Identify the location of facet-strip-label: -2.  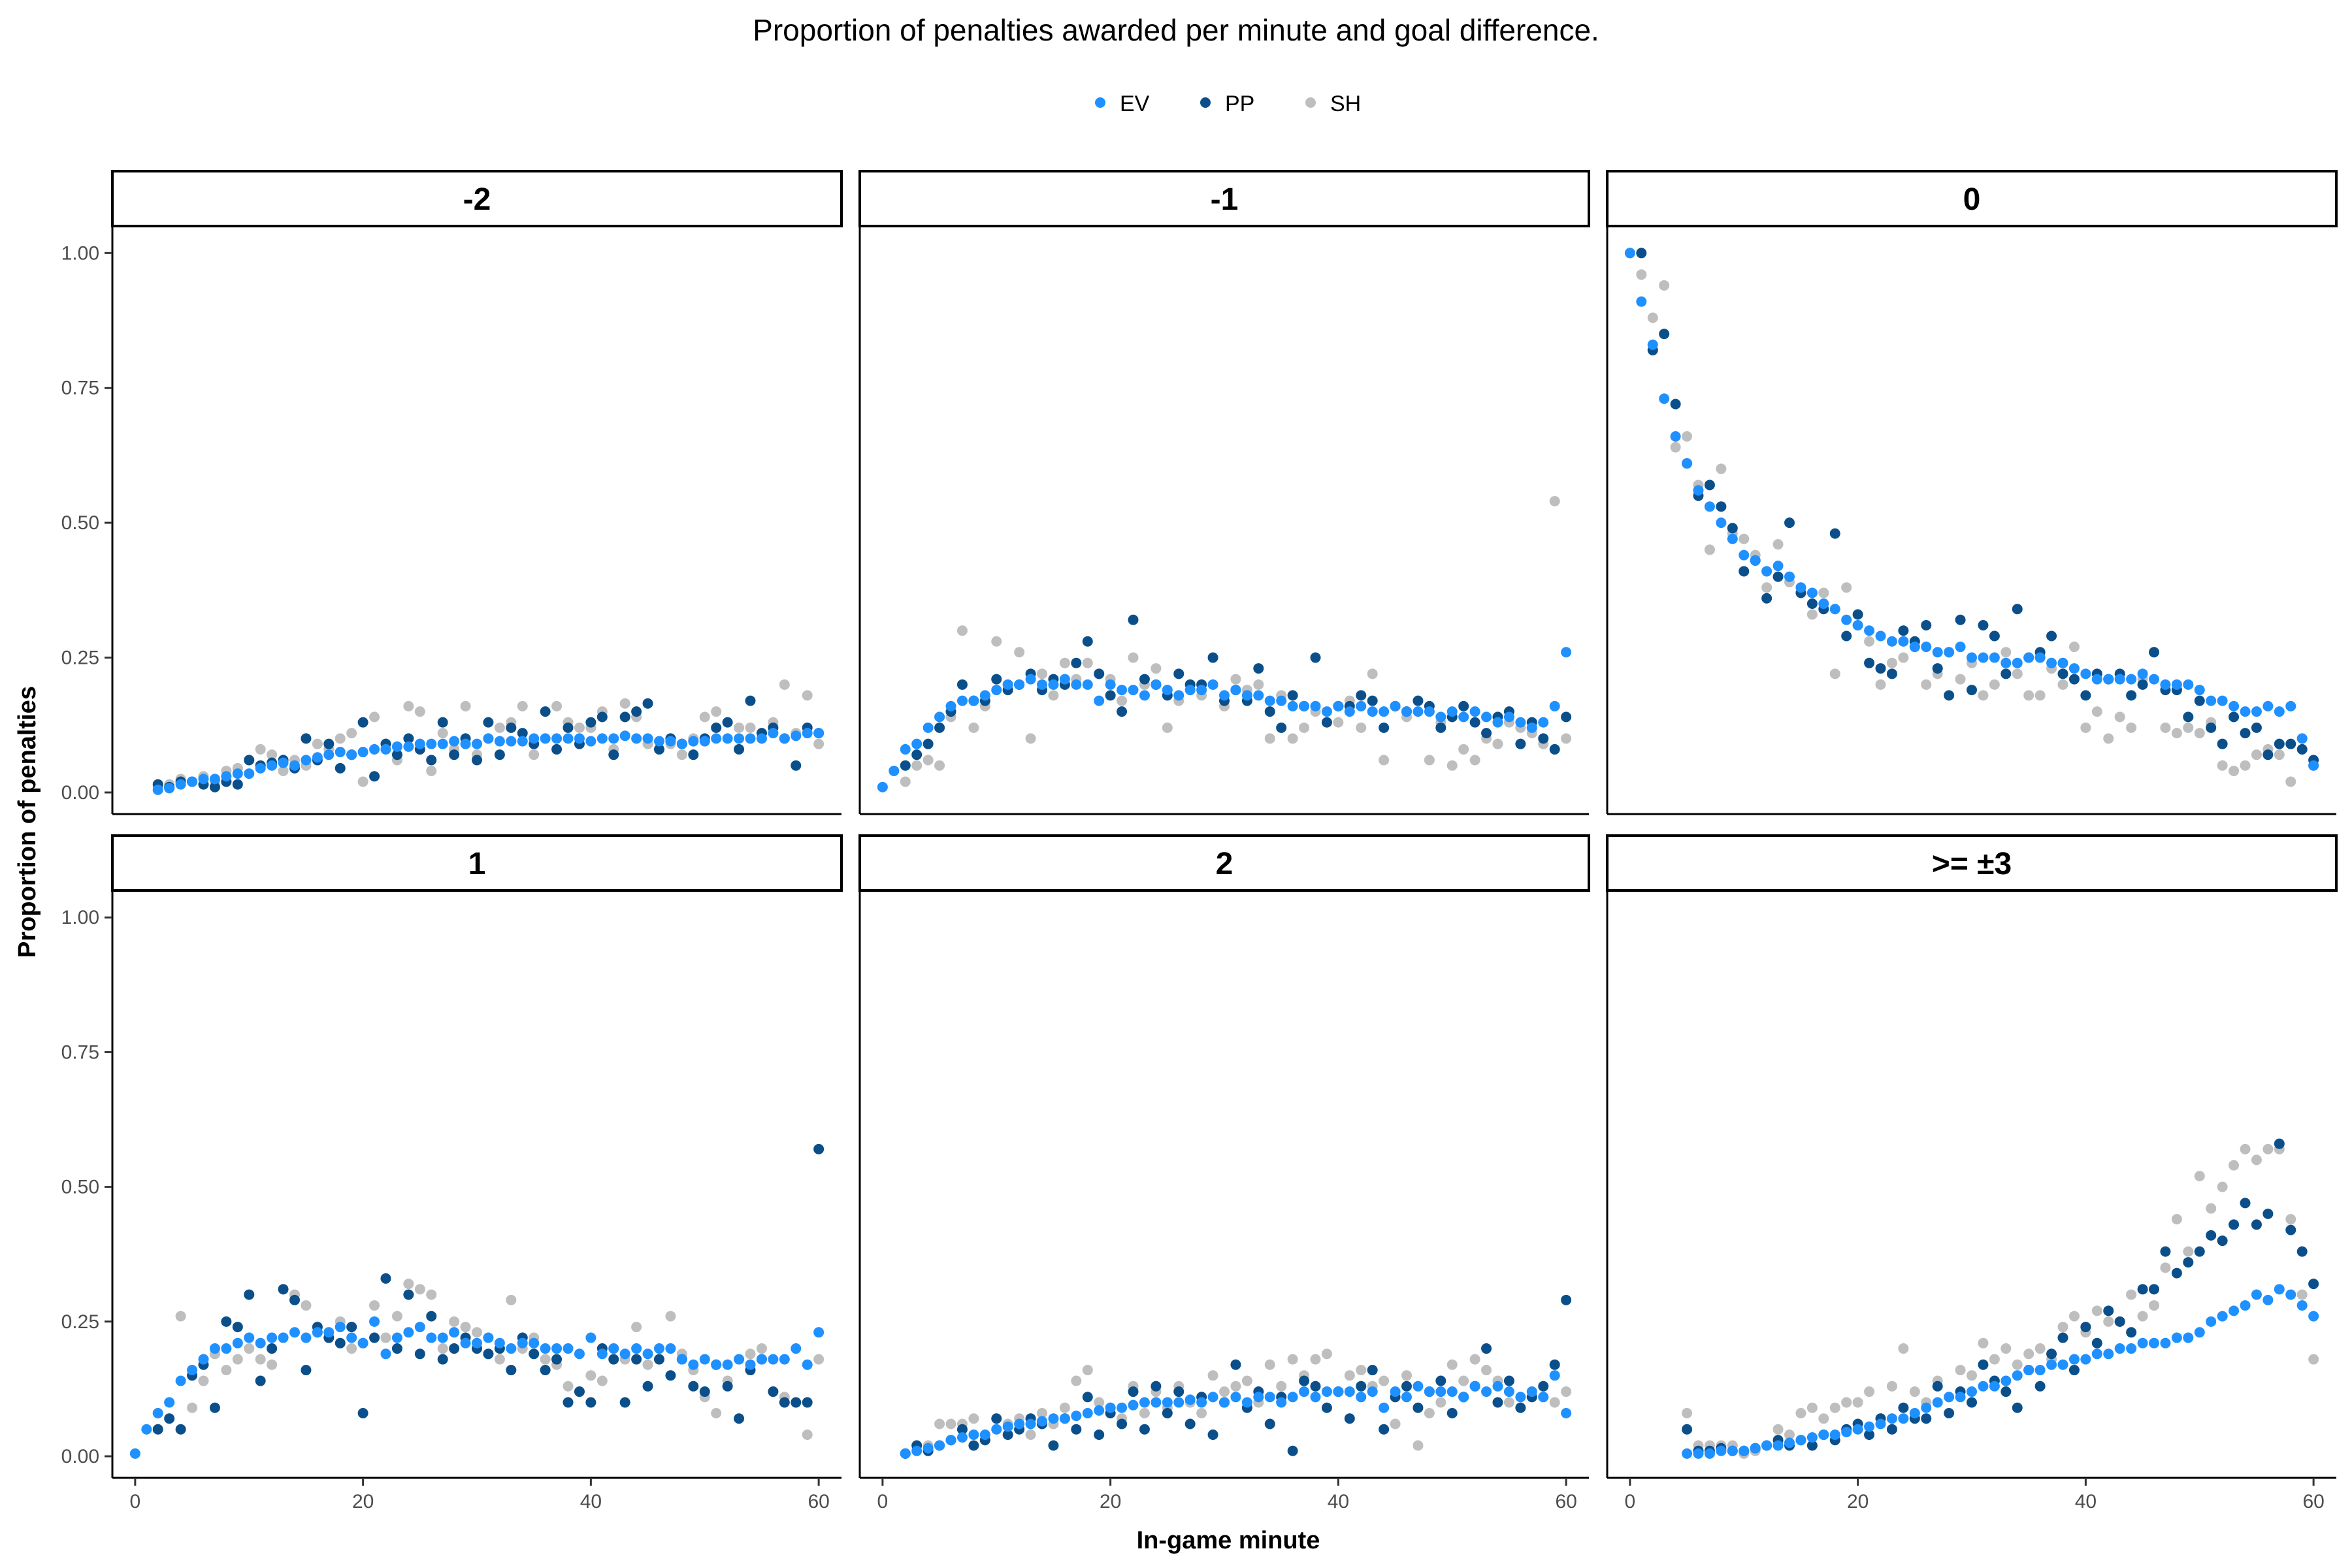
(477, 199).